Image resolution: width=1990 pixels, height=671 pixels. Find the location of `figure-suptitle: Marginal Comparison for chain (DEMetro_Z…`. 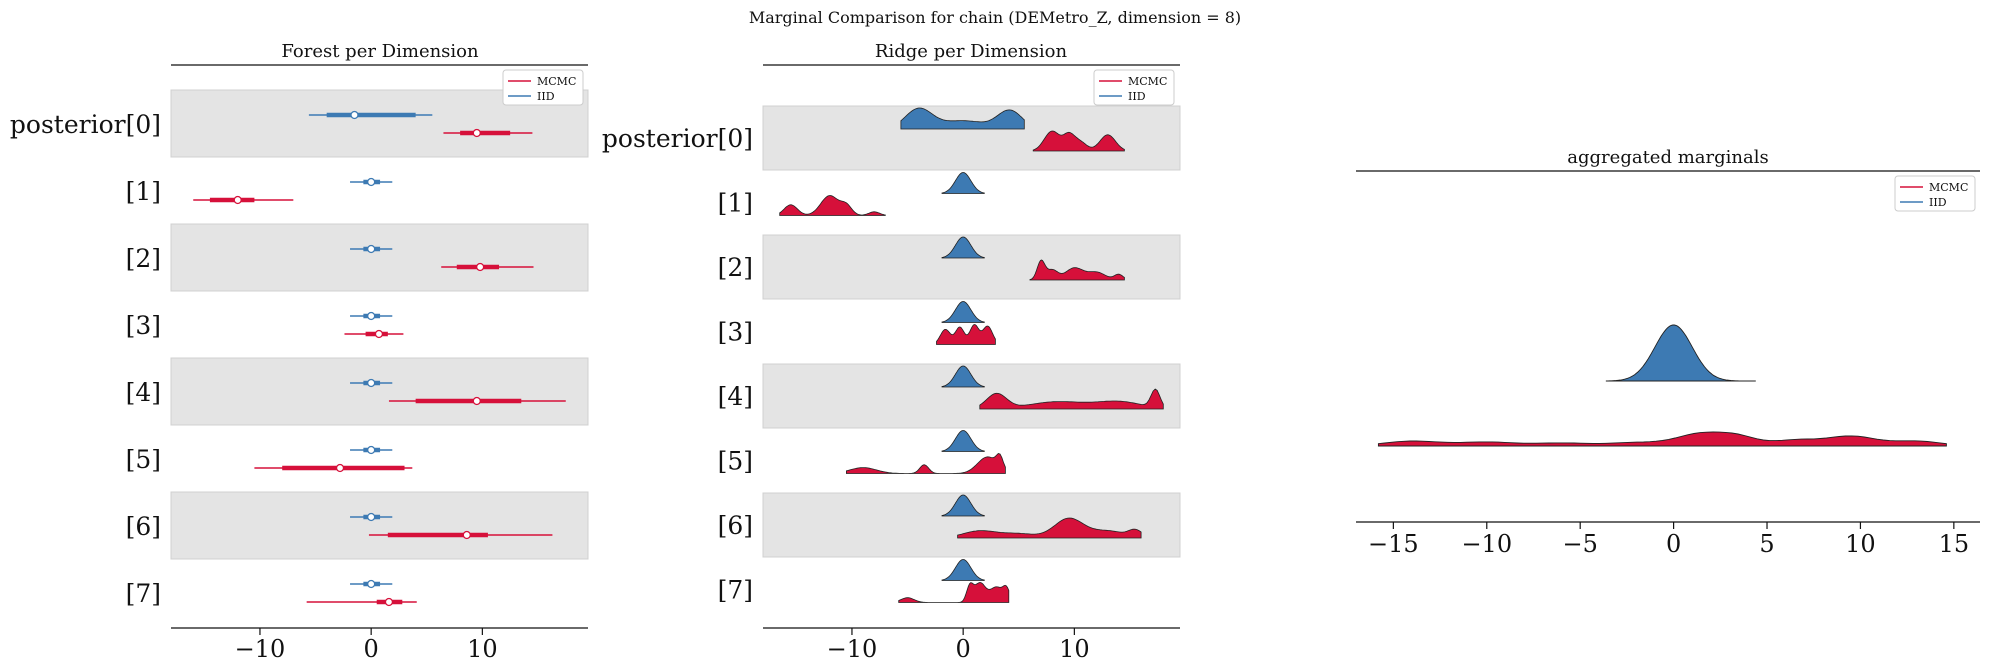

figure-suptitle: Marginal Comparison for chain (DEMetro_Z… is located at coordinates (995, 17).